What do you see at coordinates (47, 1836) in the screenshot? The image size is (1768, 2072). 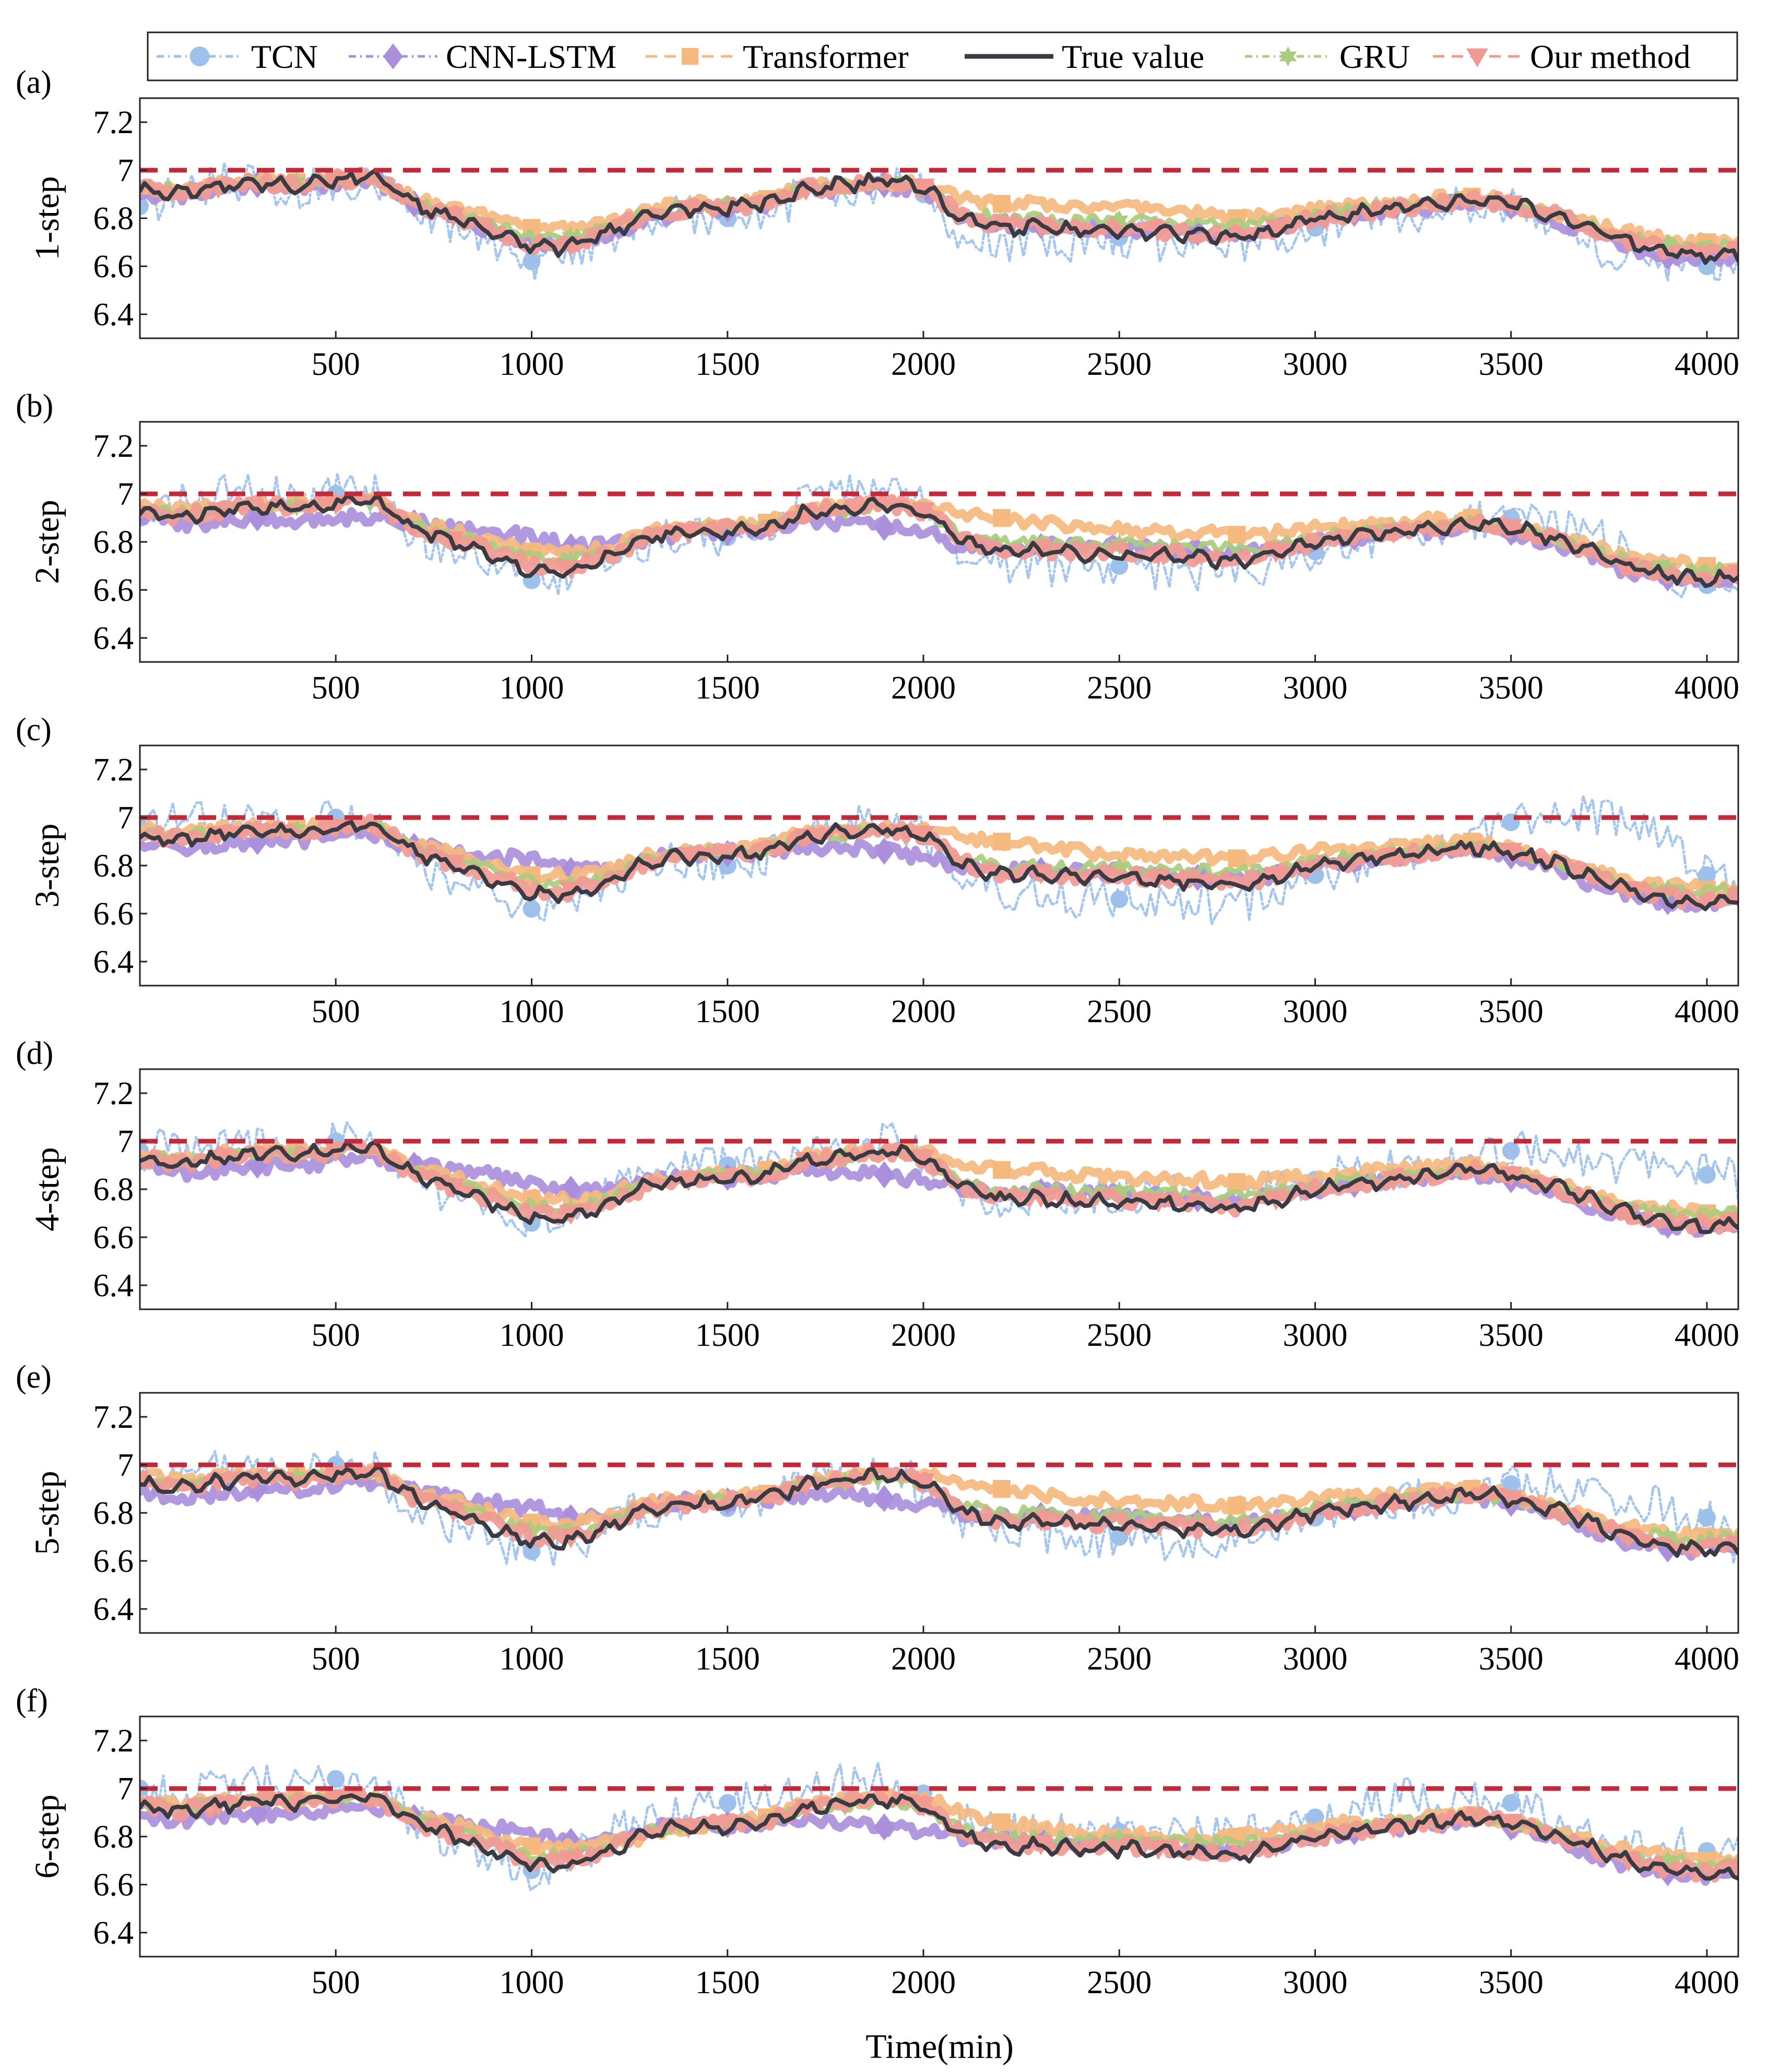 I see `y-axis-label: 6-step` at bounding box center [47, 1836].